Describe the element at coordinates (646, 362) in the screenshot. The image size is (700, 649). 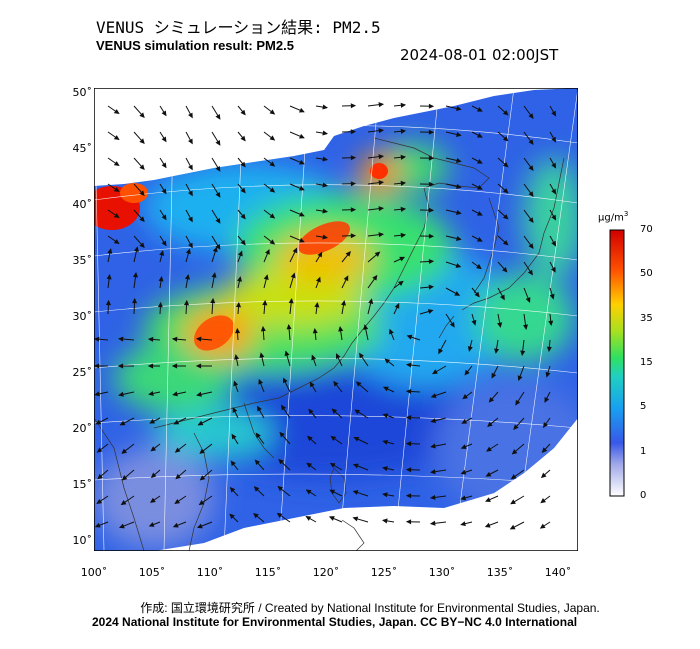
I see `colorbar-tick-label: 15` at that location.